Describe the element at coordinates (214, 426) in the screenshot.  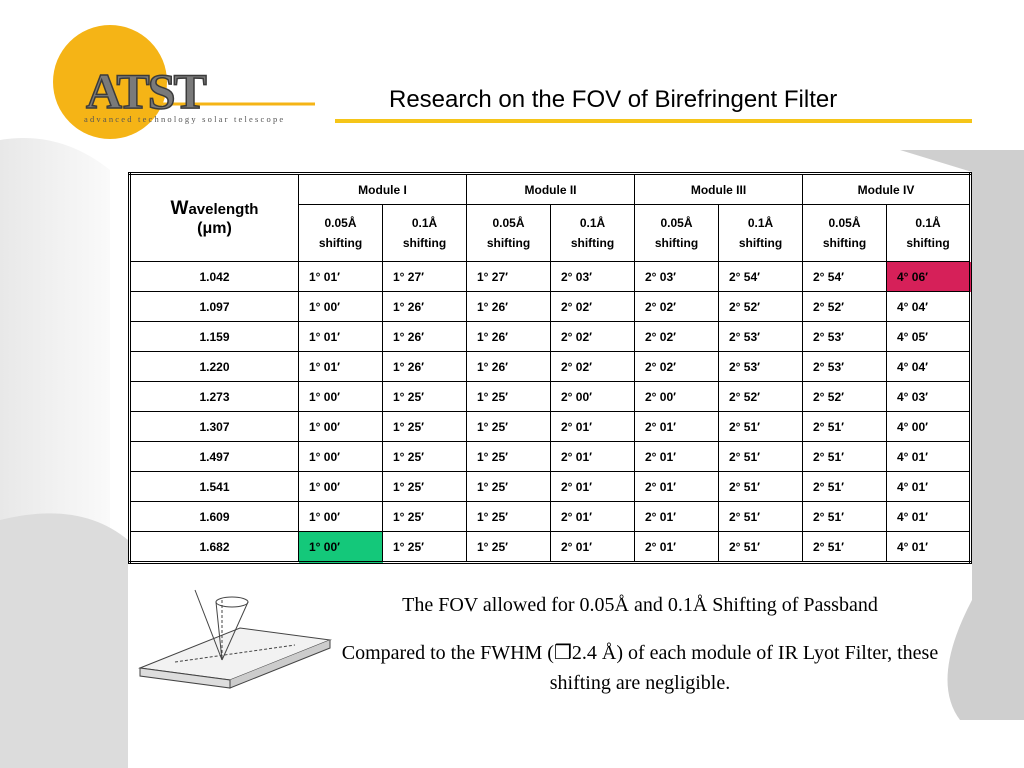
I see `wavelength-cell: 1.307` at that location.